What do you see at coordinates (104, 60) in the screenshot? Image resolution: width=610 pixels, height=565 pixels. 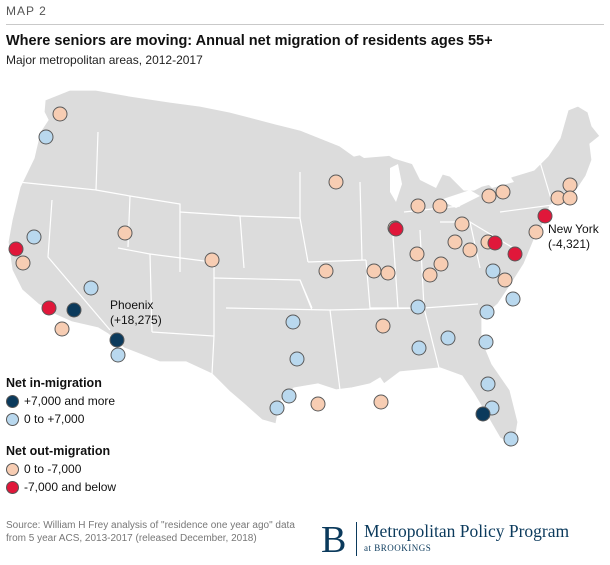 I see `map-subtitle: Major metropolitan areas, 2012-2017` at bounding box center [104, 60].